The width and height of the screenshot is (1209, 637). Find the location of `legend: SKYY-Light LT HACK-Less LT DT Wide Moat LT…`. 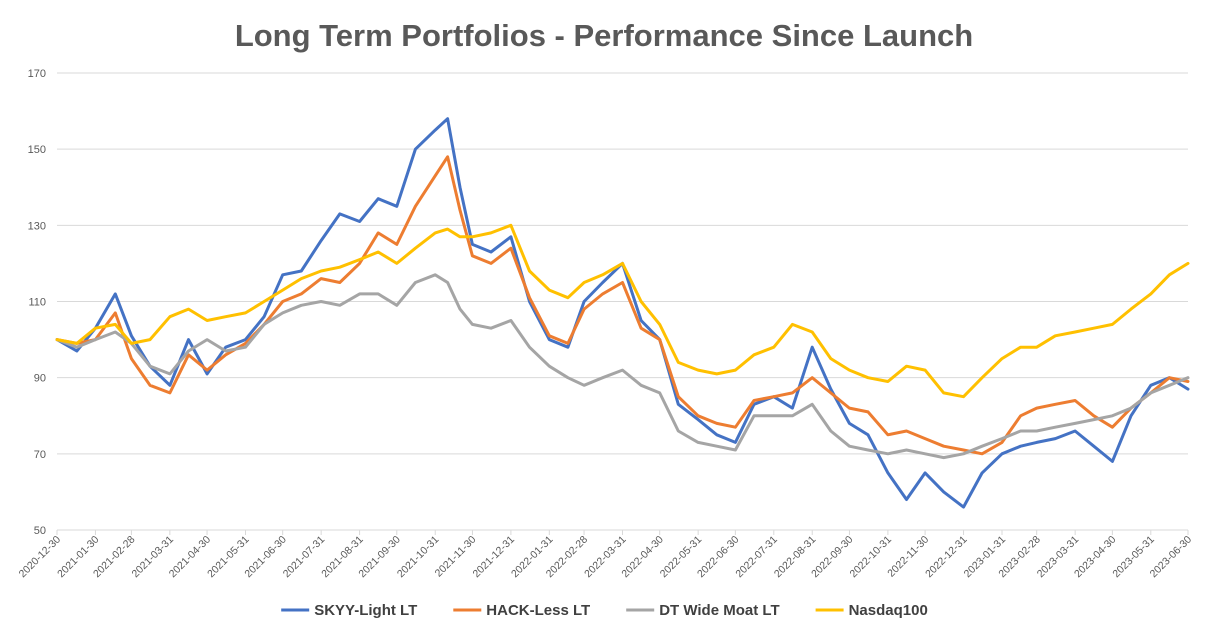

legend: SKYY-Light LT HACK-Less LT DT Wide Moat LT… is located at coordinates (604, 610).